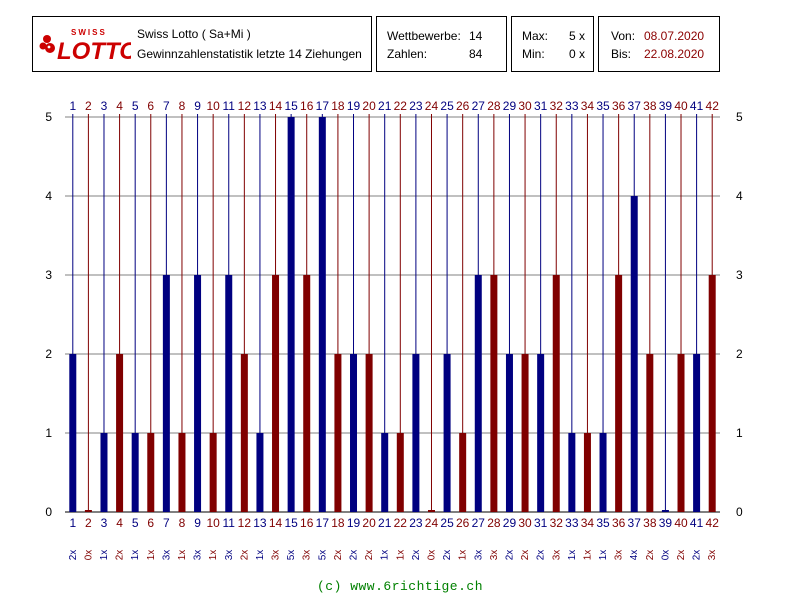  I want to click on number-label-bottom: 19, so click(354, 523).